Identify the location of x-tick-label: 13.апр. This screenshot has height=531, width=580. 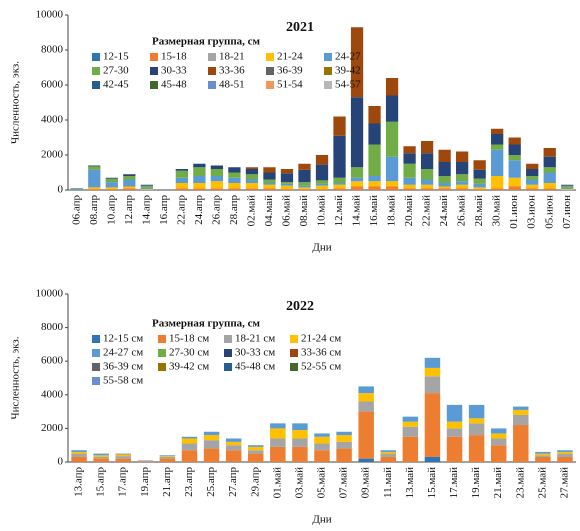
(79, 482).